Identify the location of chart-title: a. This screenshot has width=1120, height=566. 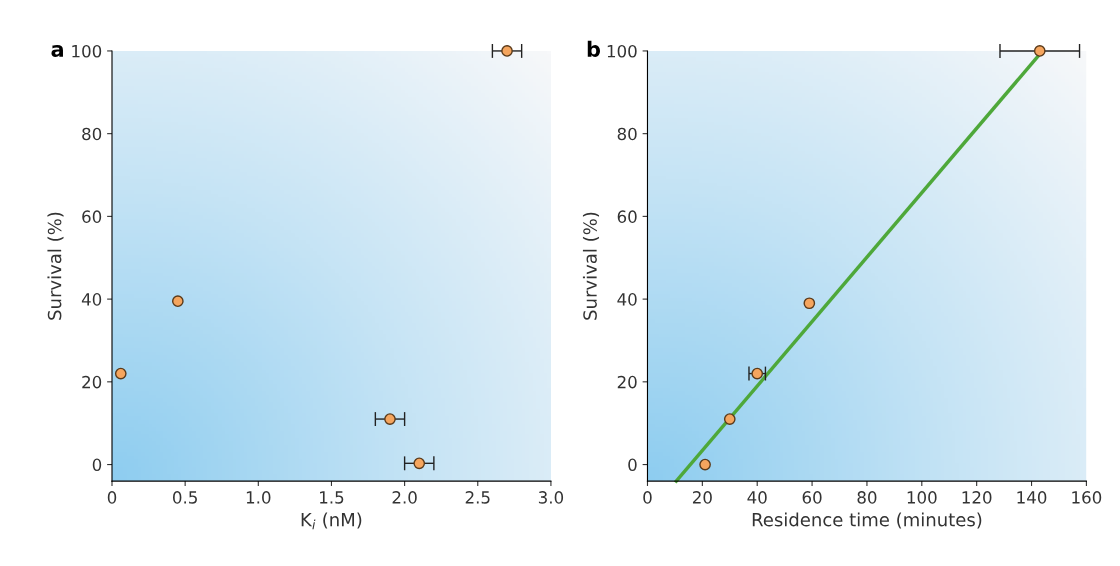
(57, 51).